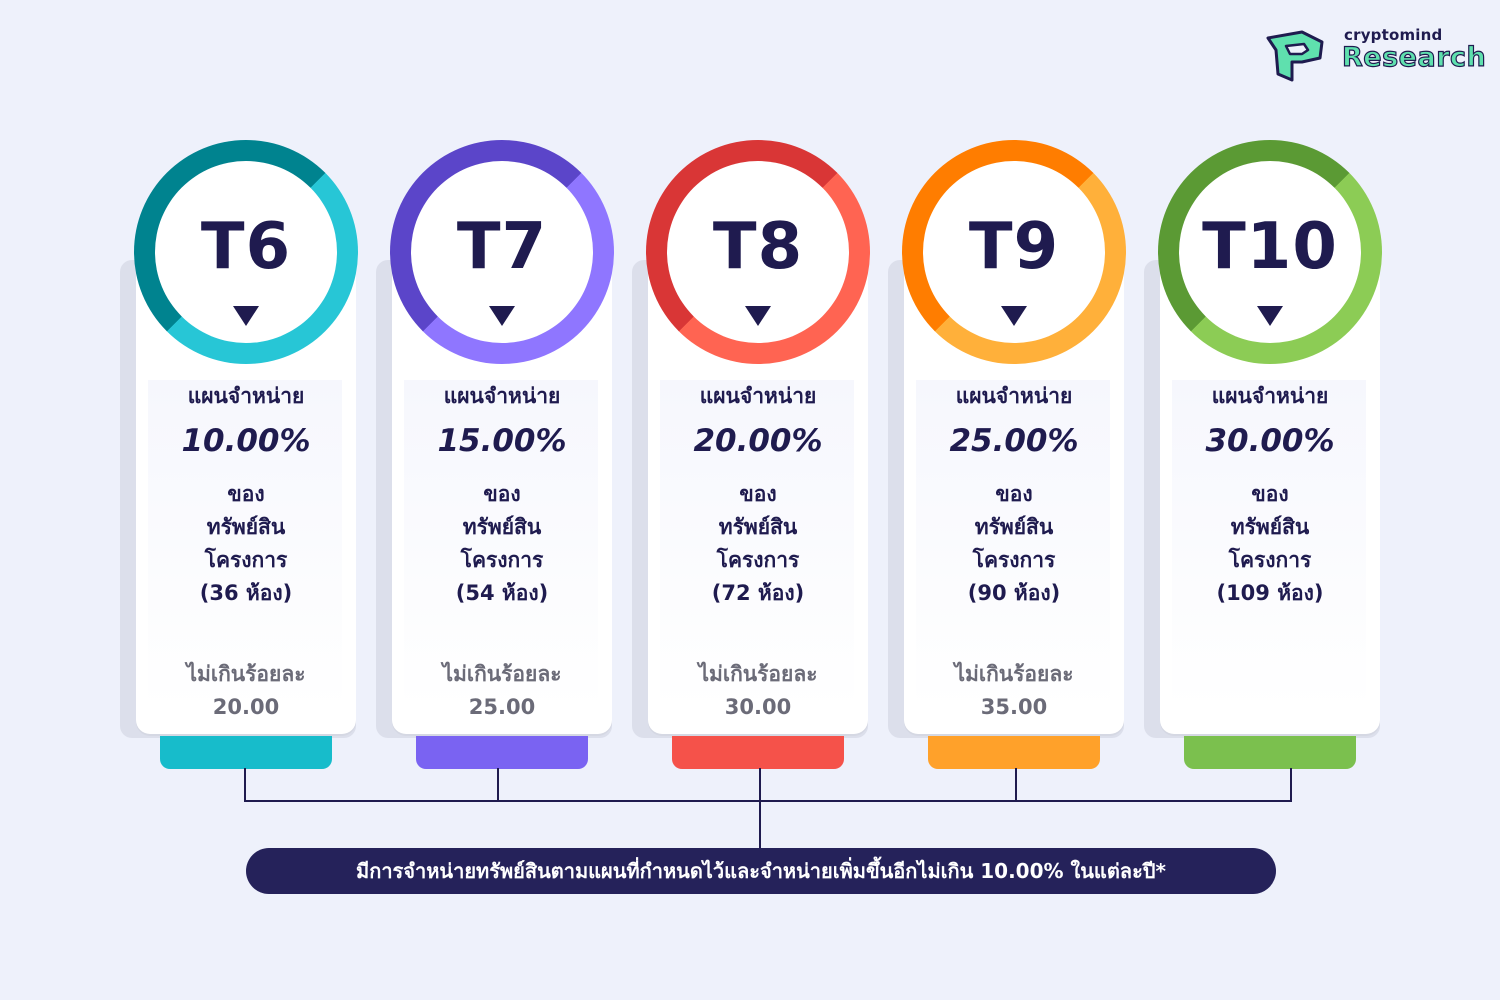 The width and height of the screenshot is (1500, 1000). I want to click on limit-block: ไม่เกินร้อยละ 20.00, so click(246, 691).